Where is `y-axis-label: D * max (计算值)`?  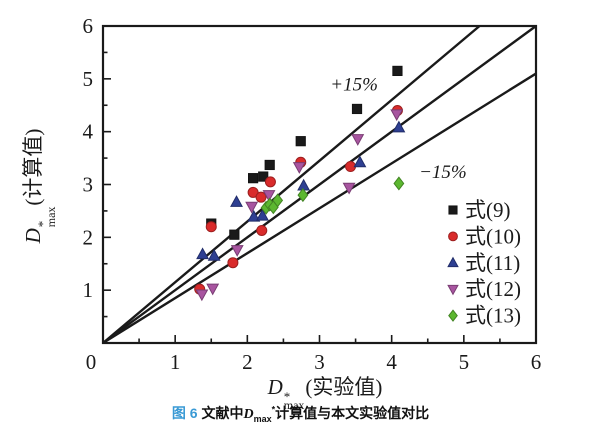
y-axis-label: D * max (计算值) is located at coordinates (37, 186).